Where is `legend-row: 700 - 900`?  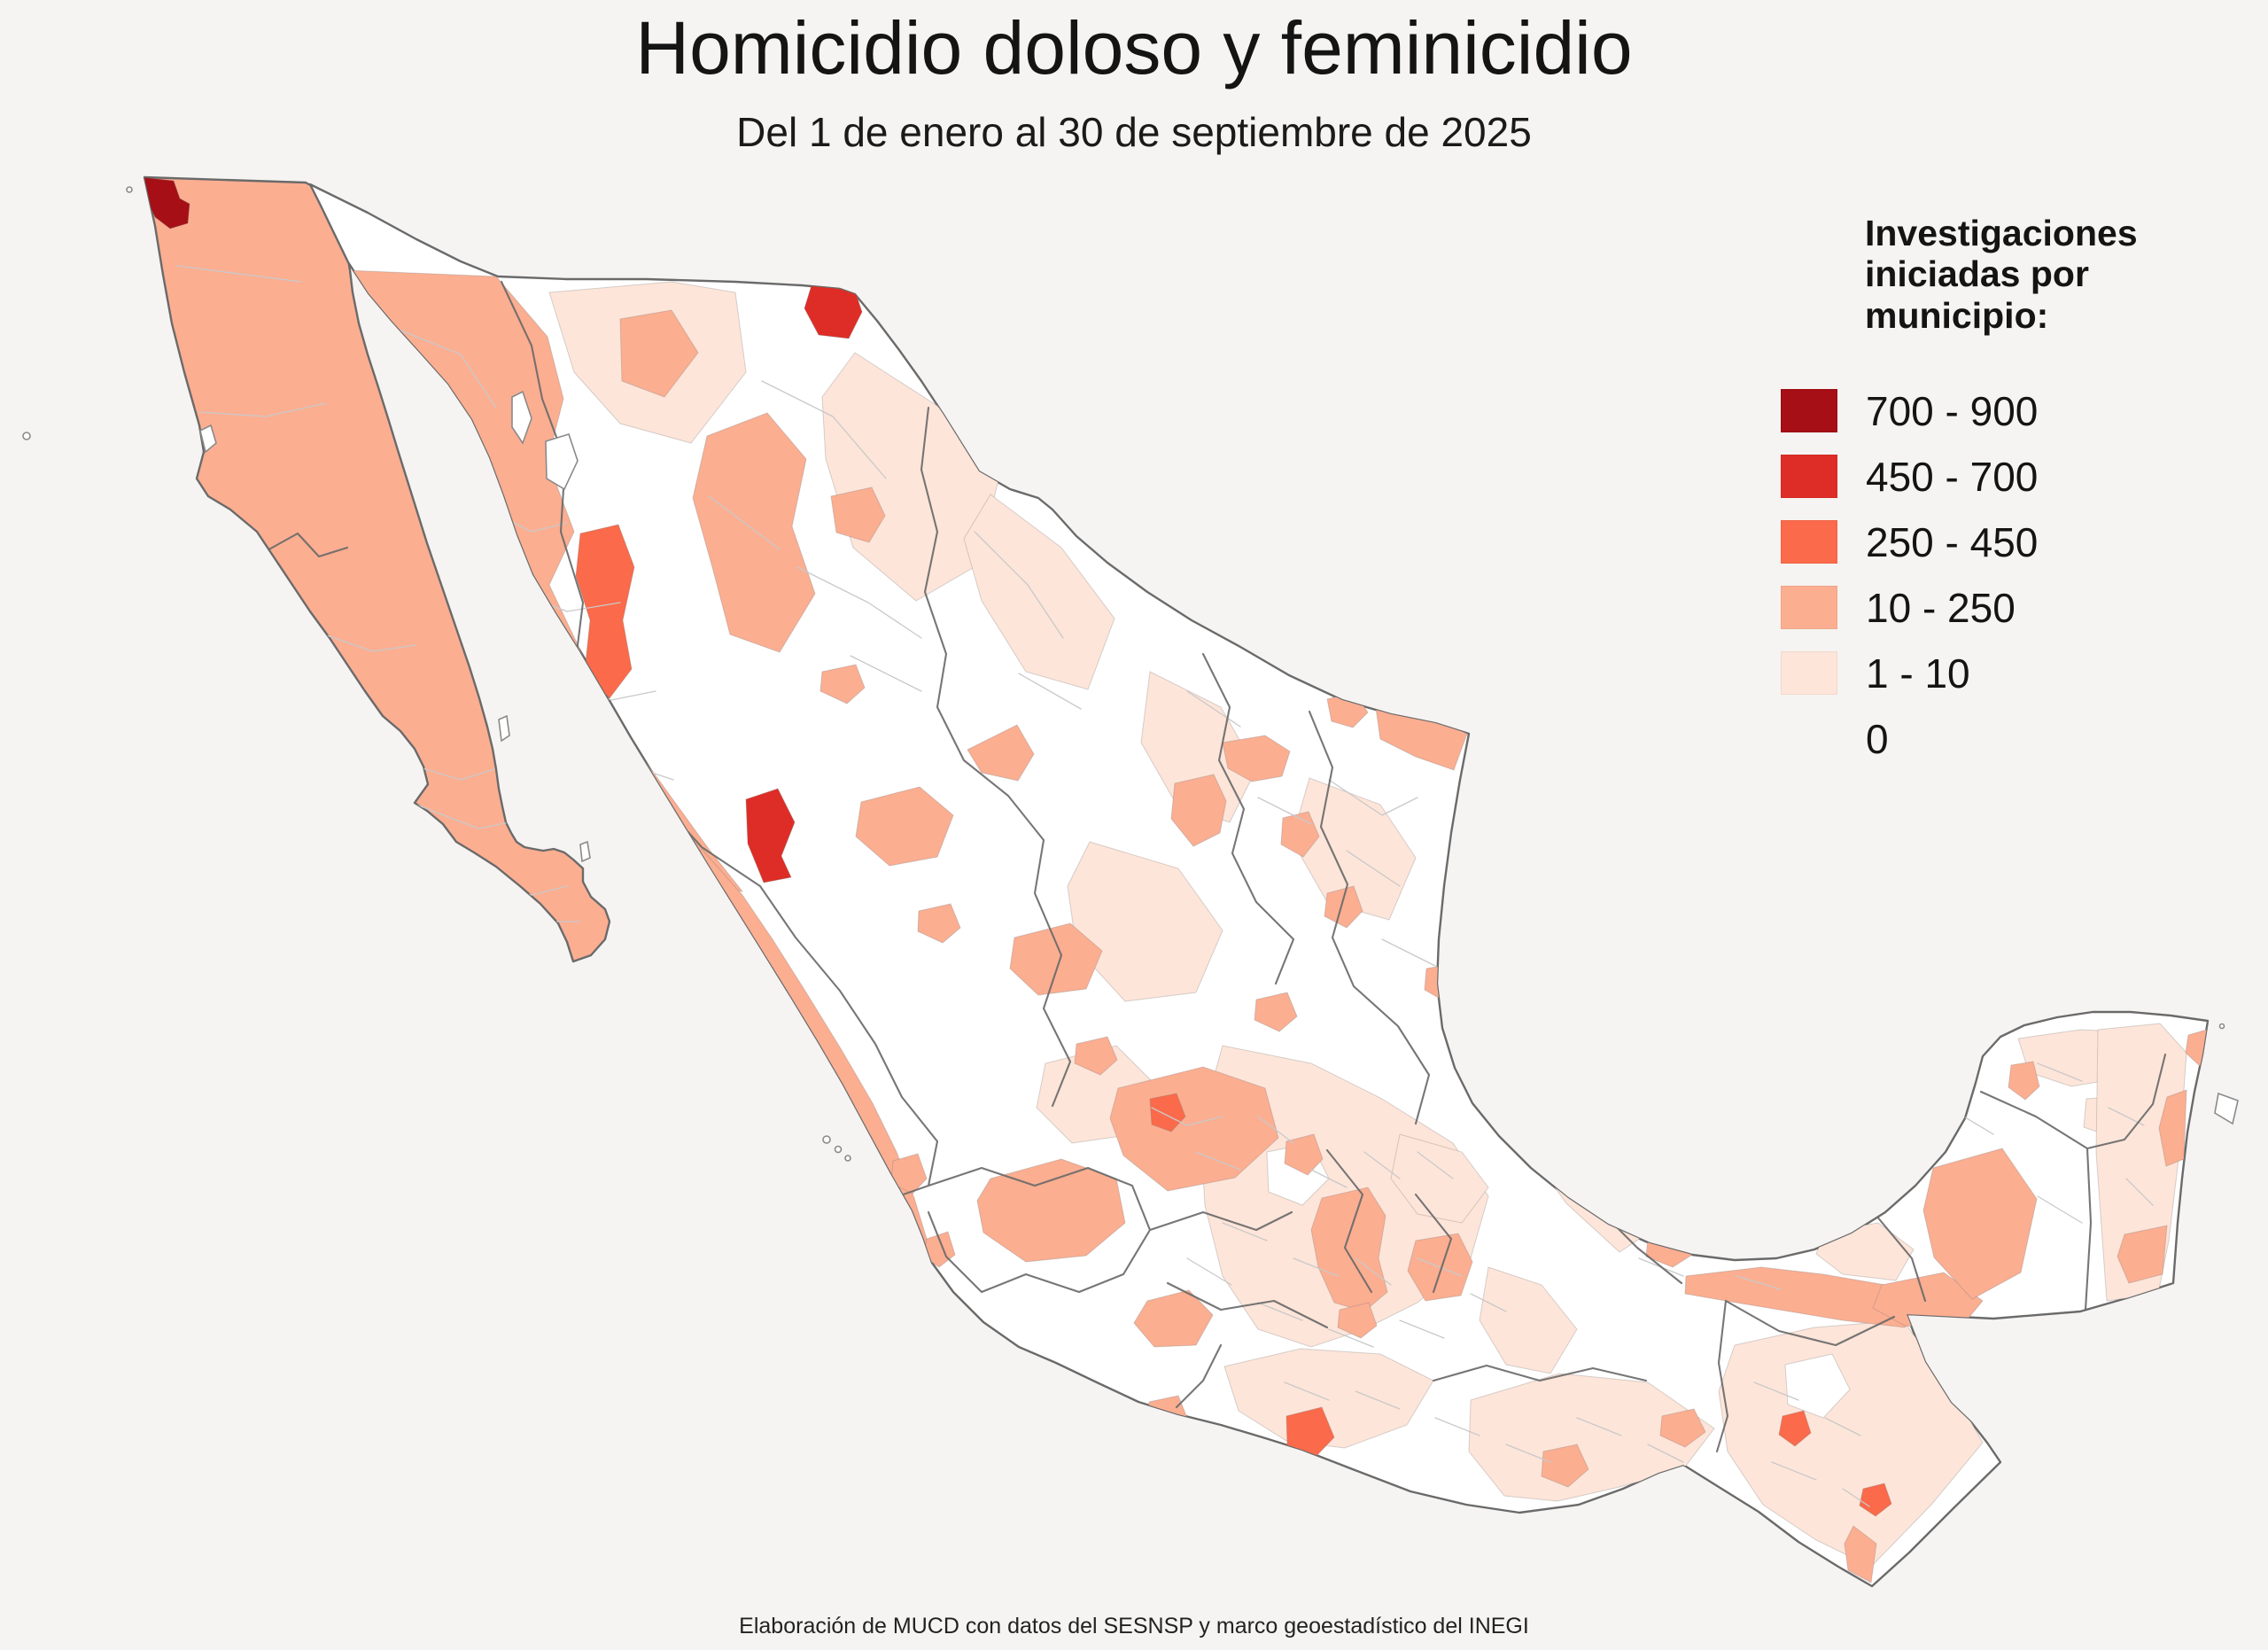
legend-row: 700 - 900 is located at coordinates (1993, 411).